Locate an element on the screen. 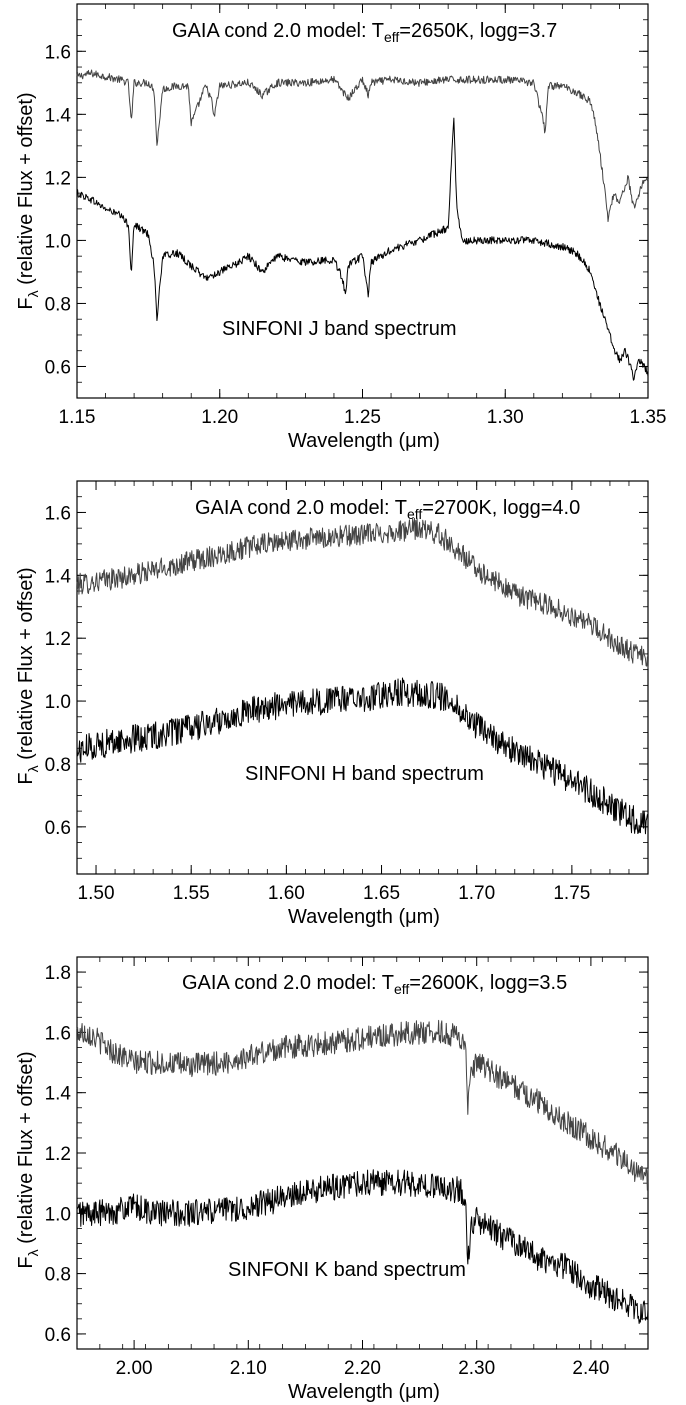  k-x-axis-label: Wavelength (μm) is located at coordinates (364, 1392).